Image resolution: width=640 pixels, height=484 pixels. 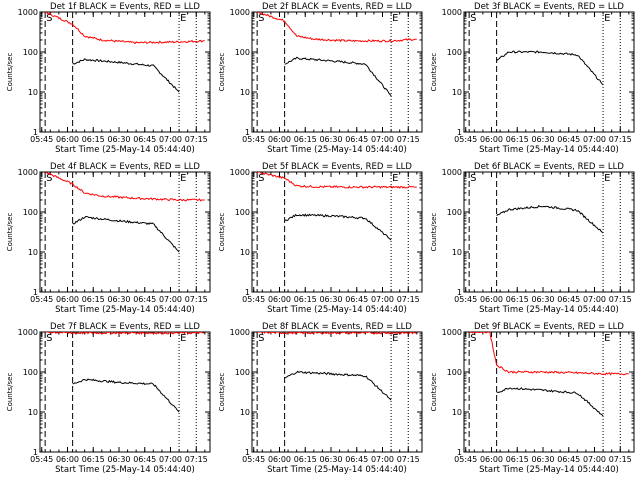 What do you see at coordinates (125, 167) in the screenshot?
I see `panel-title: Det 4f BLACK = Events, RED = LLD` at bounding box center [125, 167].